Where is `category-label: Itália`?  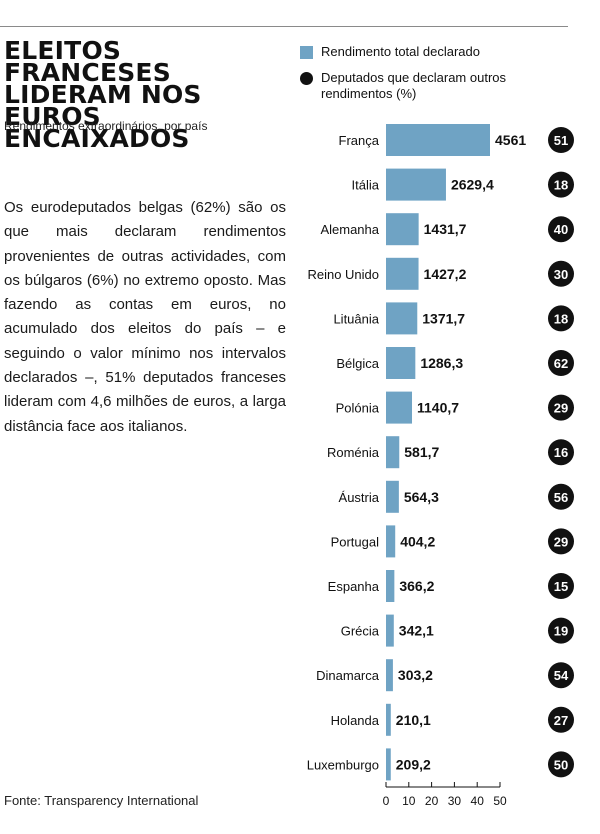
category-label: Itália is located at coordinates (366, 185).